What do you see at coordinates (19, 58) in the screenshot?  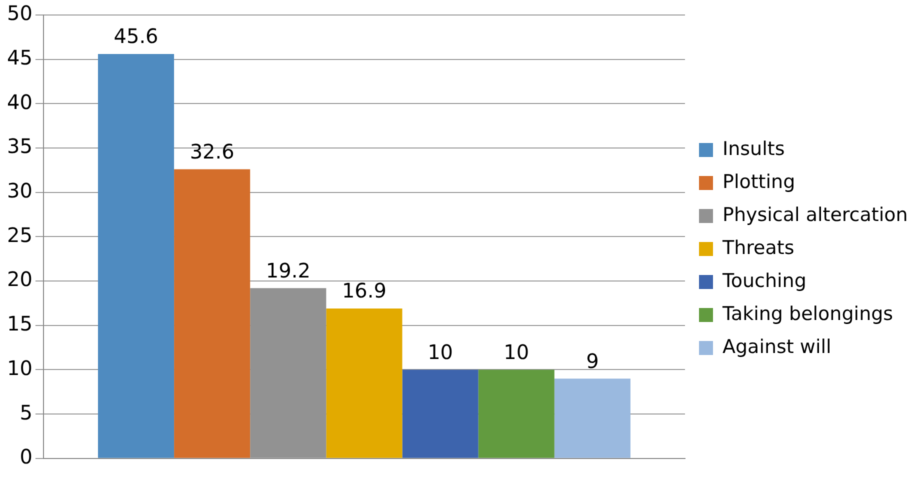 I see `y-tick-label: 45` at bounding box center [19, 58].